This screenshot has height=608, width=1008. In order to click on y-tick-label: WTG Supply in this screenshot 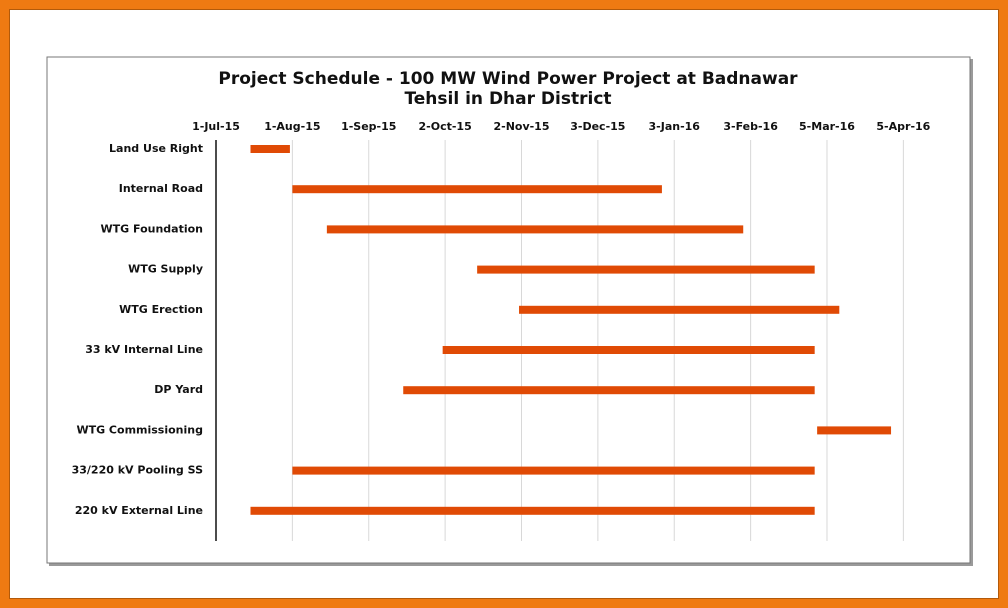, I will do `click(165, 269)`.